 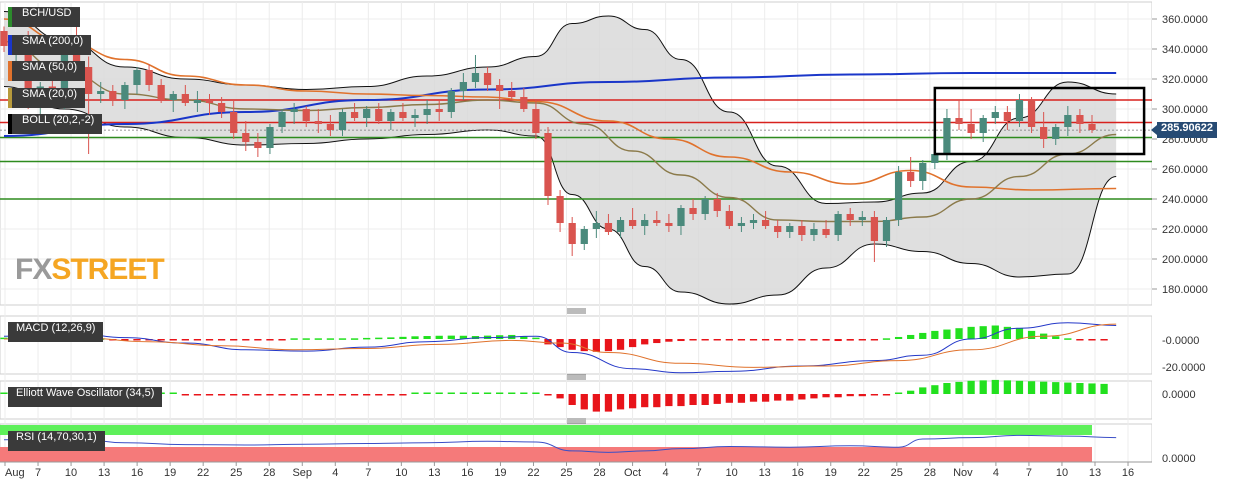 I want to click on y-tick-label: 260.0000, so click(x=1185, y=170).